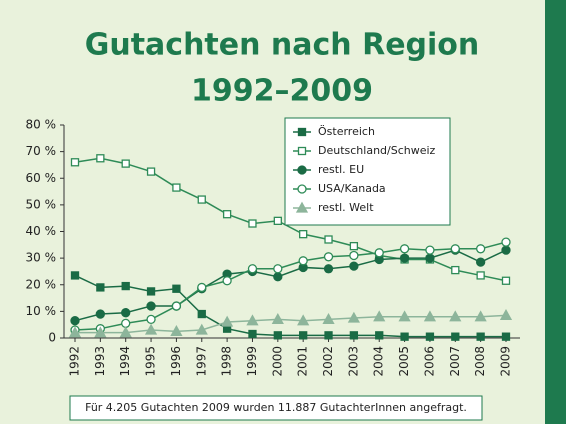  What do you see at coordinates (41, 178) in the screenshot?
I see `y-tick-label: 60 %` at bounding box center [41, 178].